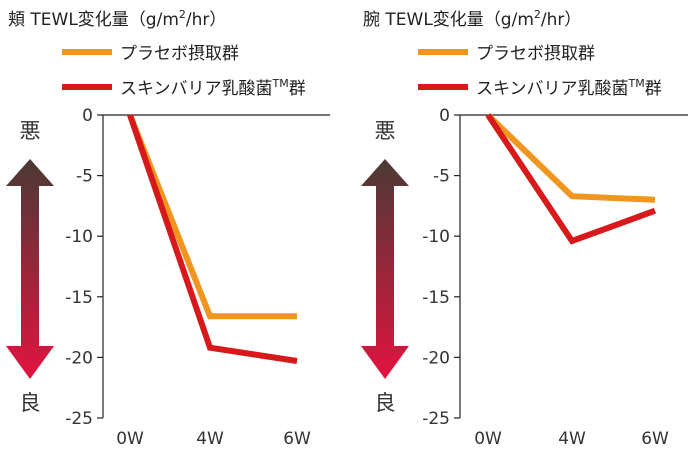  I want to click on chart-title-text: 腕 TEWL変化量, so click(423, 20).